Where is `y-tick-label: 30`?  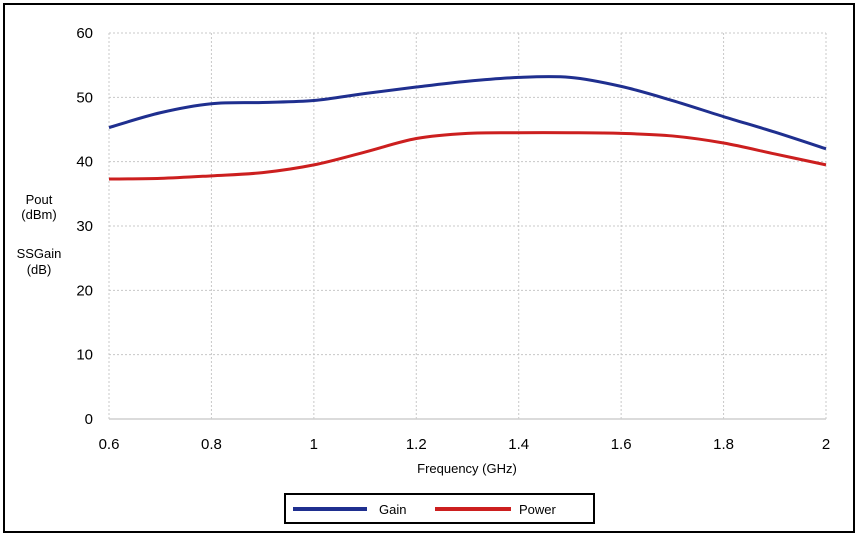 y-tick-label: 30 is located at coordinates (84, 226).